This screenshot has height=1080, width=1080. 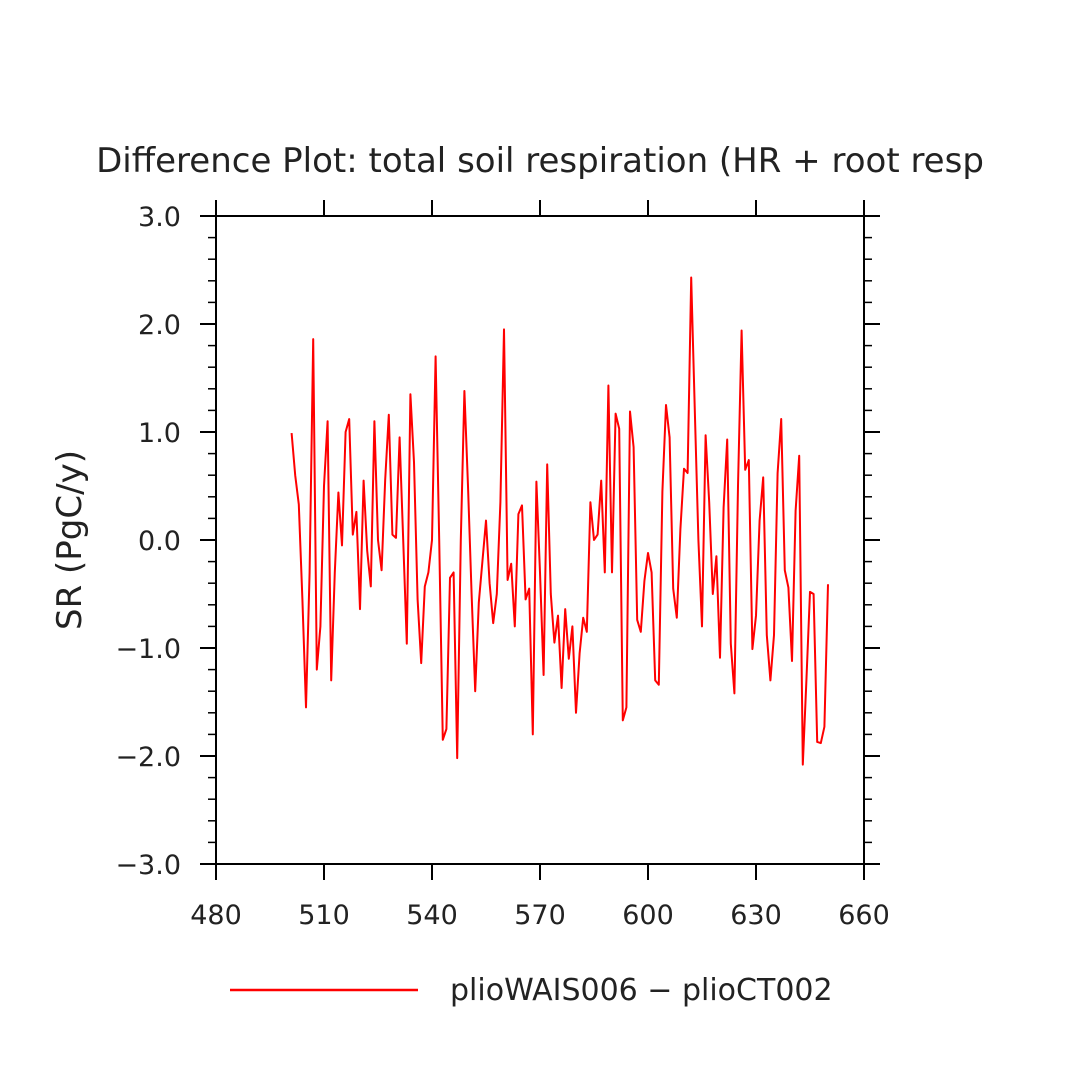 What do you see at coordinates (159, 541) in the screenshot?
I see `y-tick-label: 0.0` at bounding box center [159, 541].